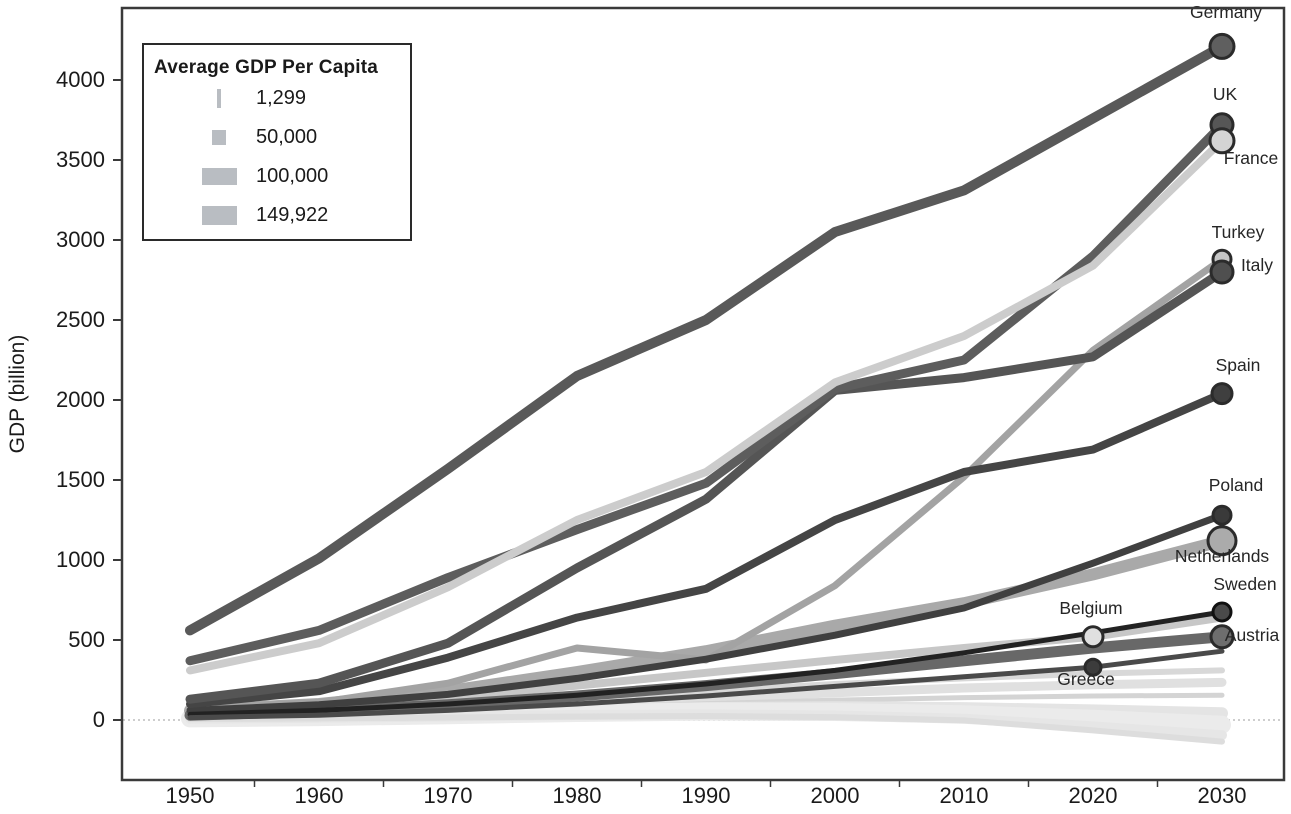 This screenshot has height=814, width=1291. I want to click on x-tick-label: 2010, so click(964, 795).